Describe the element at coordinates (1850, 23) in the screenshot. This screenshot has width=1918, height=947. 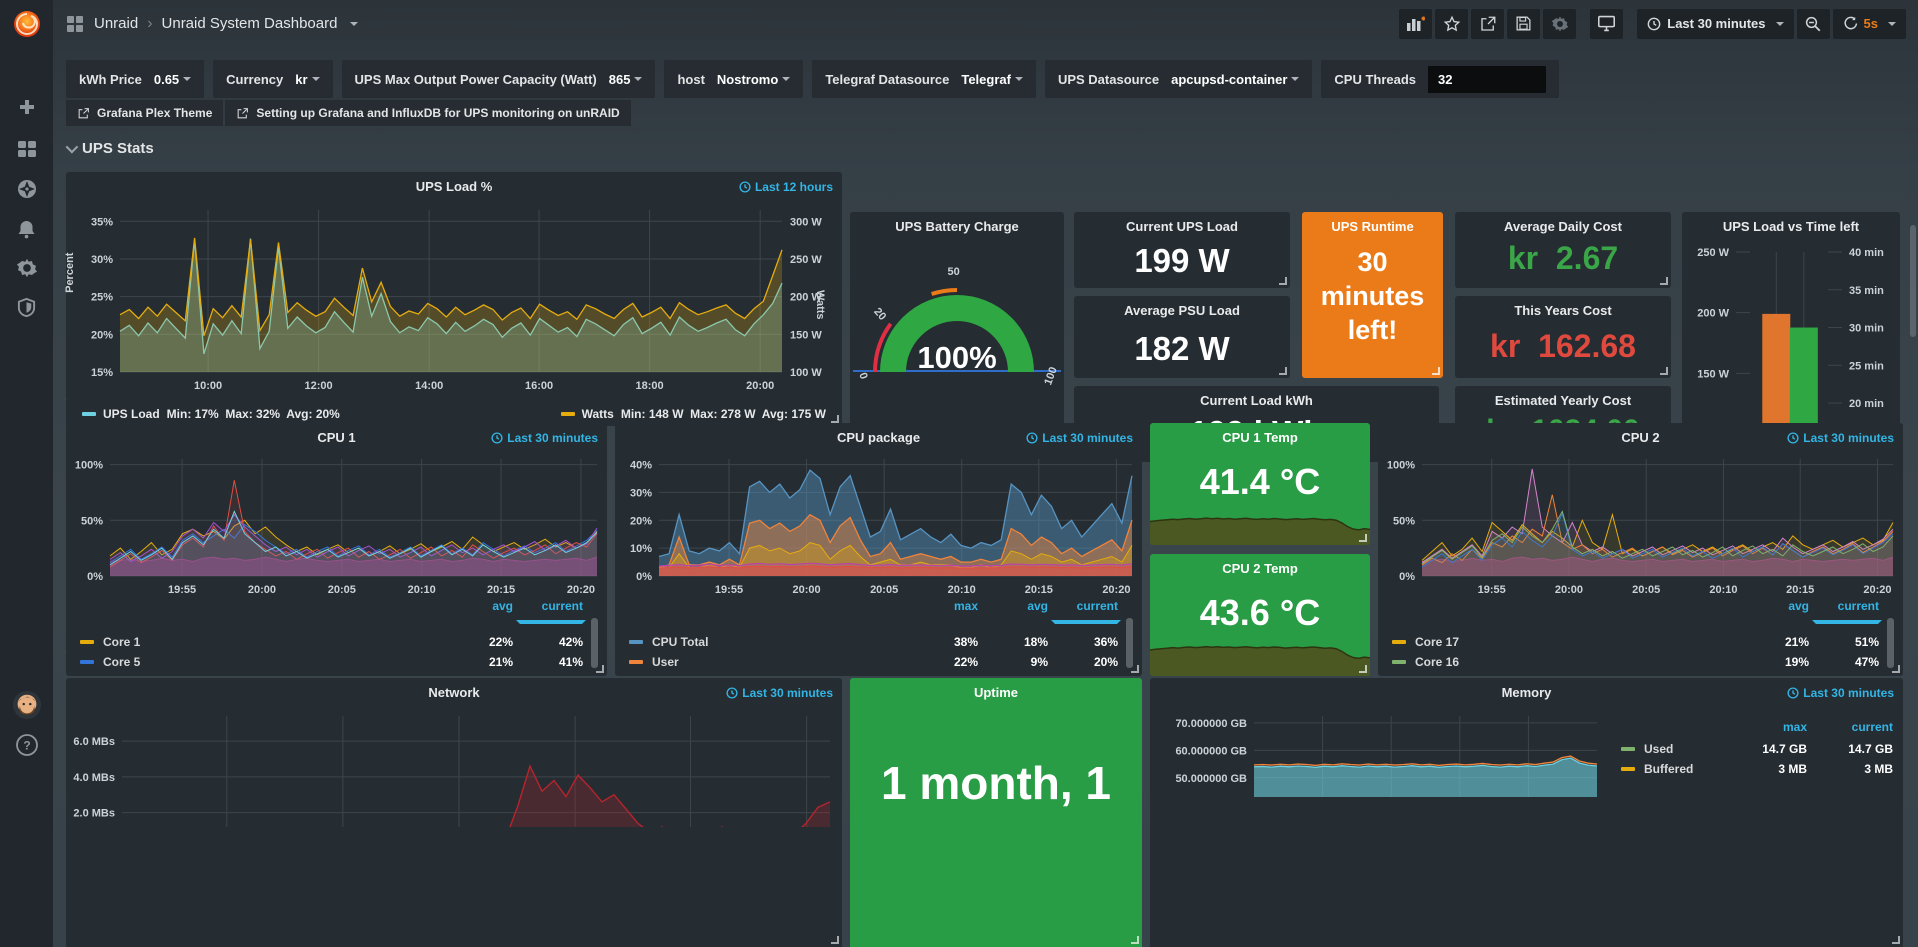
I see `refresh-icon` at that location.